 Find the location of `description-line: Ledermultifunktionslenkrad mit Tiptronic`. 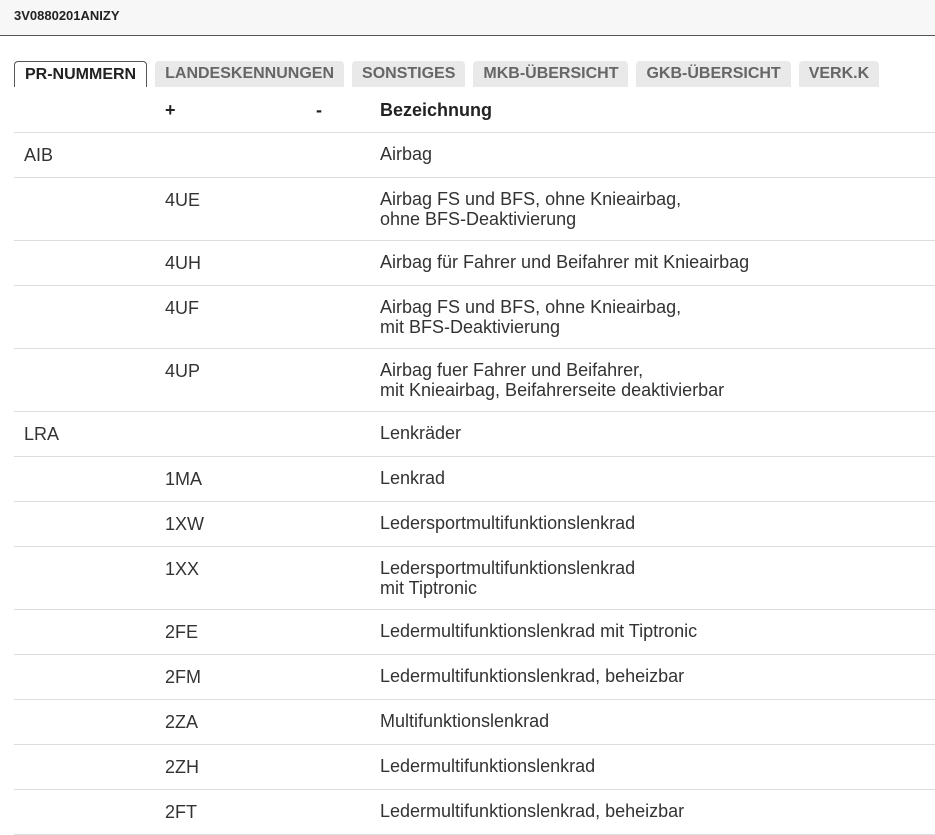

description-line: Ledermultifunktionslenkrad mit Tiptronic is located at coordinates (539, 631).